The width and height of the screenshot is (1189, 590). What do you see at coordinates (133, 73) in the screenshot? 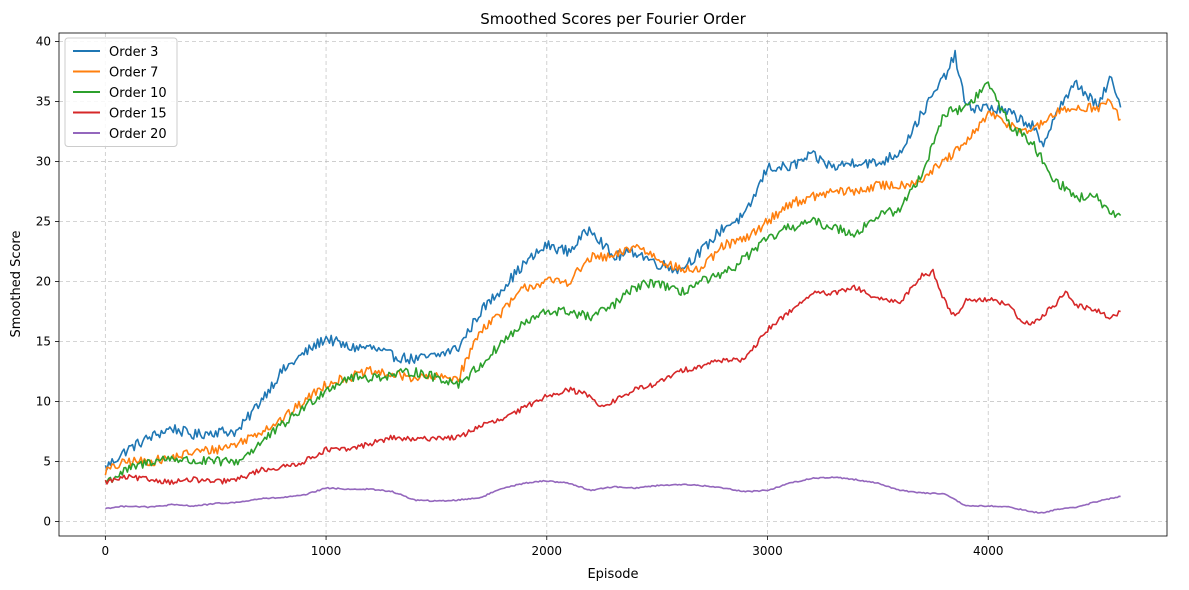
I see `legend-label: Order 7` at bounding box center [133, 73].